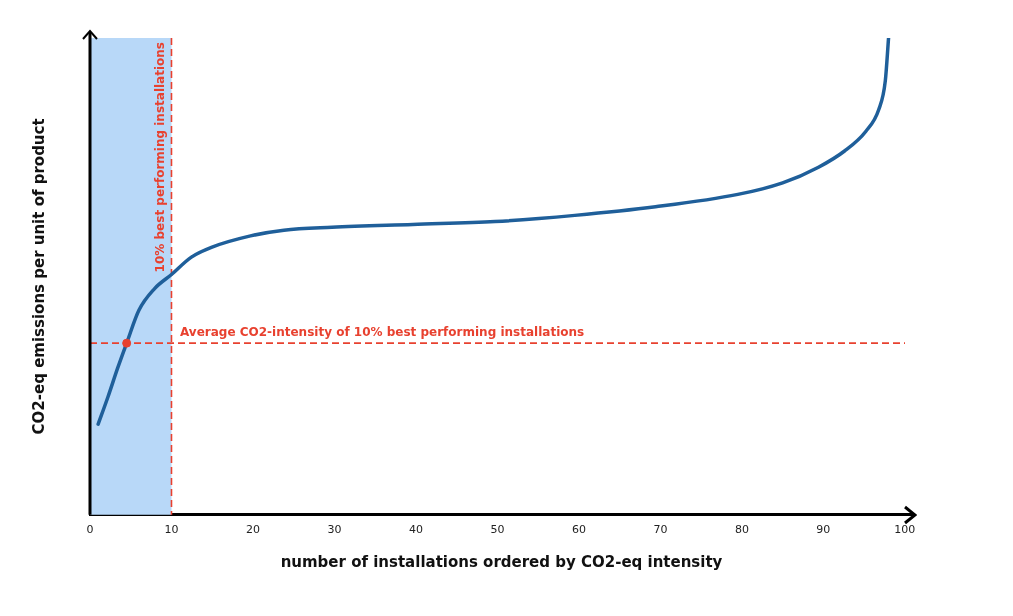  Describe the element at coordinates (905, 530) in the screenshot. I see `x-tick-label: 100` at that location.